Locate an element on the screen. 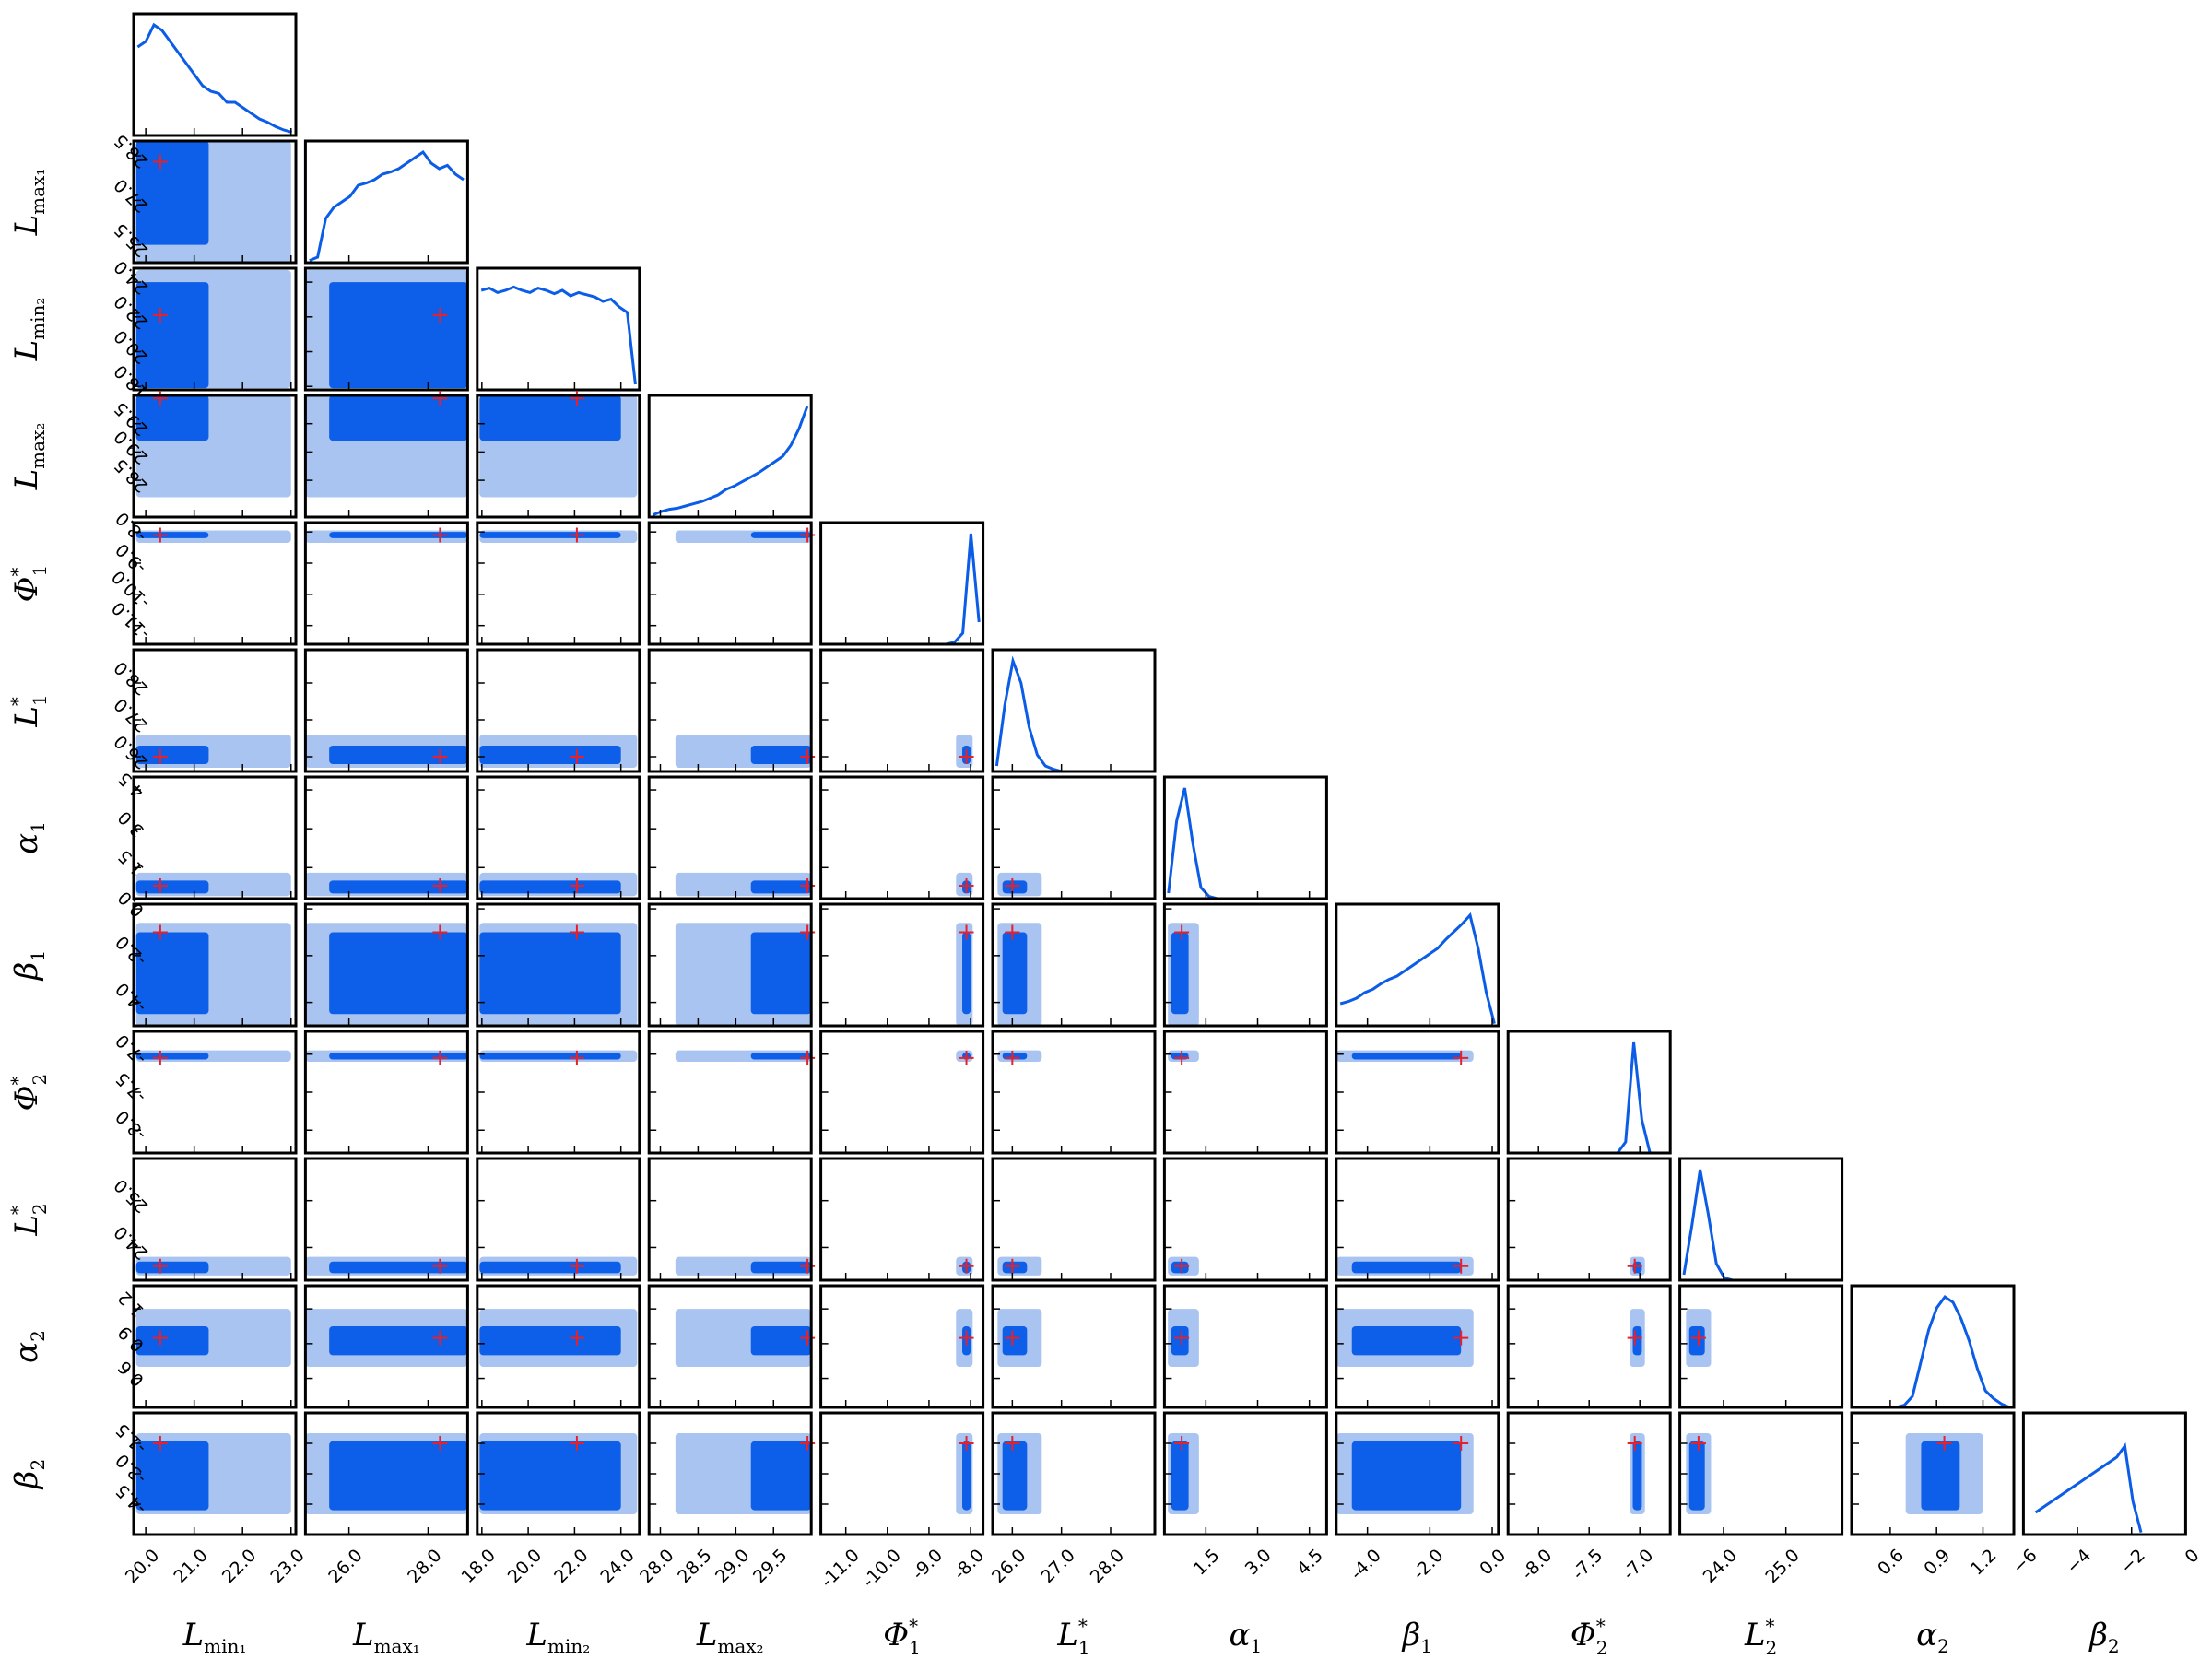 The width and height of the screenshot is (2212, 1659). x-tick-label: −4 is located at coordinates (2079, 1562).